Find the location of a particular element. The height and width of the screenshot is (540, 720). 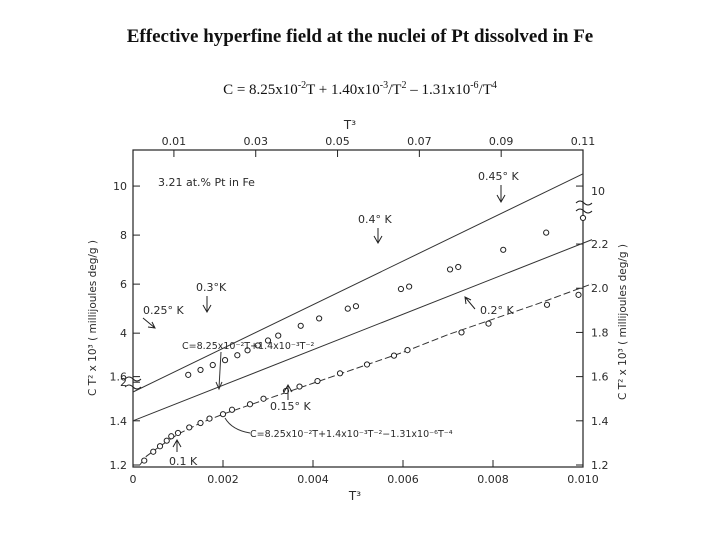

top-axis-label: T³ is located at coordinates (349, 125).